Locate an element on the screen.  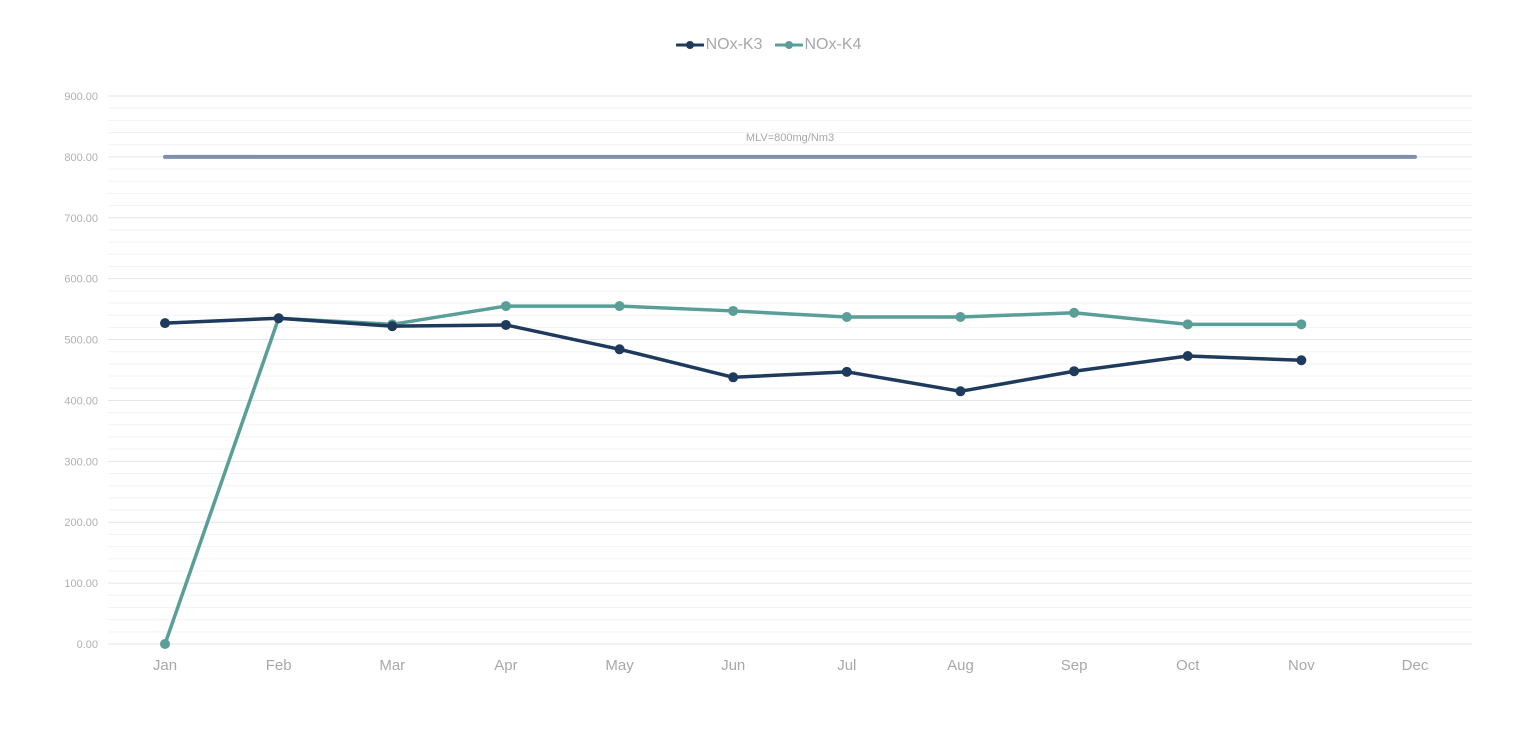
y-tick-label: 900.00 is located at coordinates (81, 97).